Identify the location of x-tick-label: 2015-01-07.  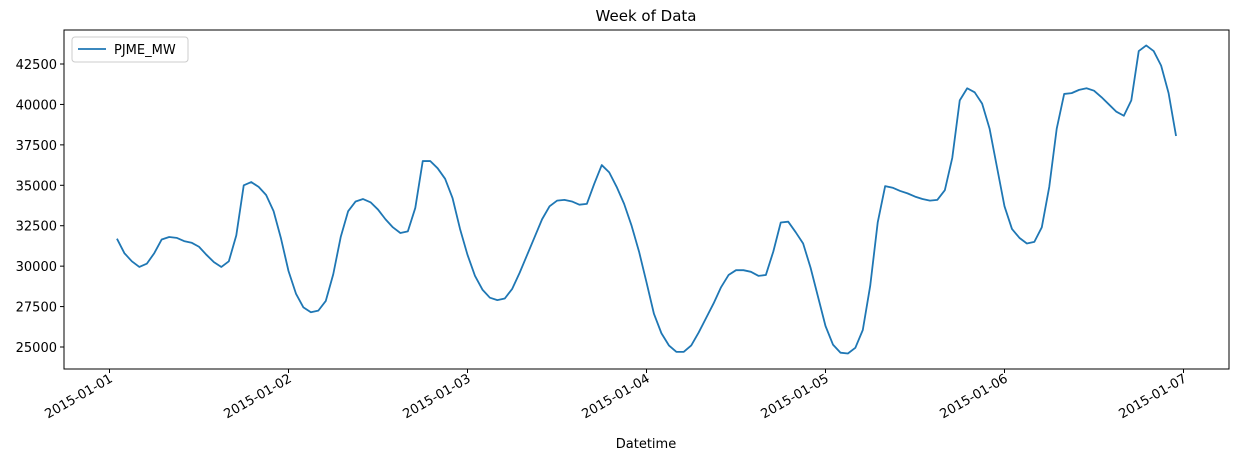
(1153, 396).